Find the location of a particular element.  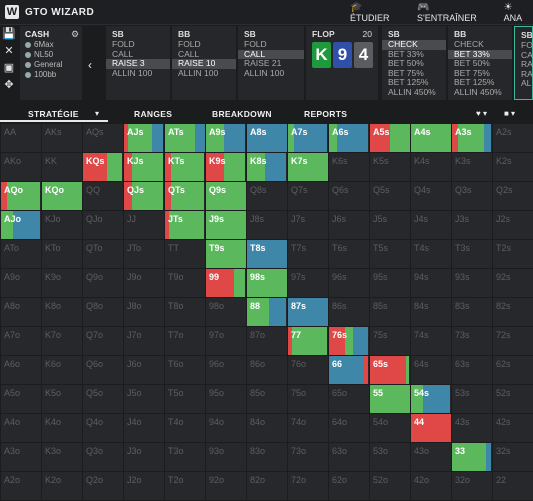

hand-cell: 77 is located at coordinates (308, 341).